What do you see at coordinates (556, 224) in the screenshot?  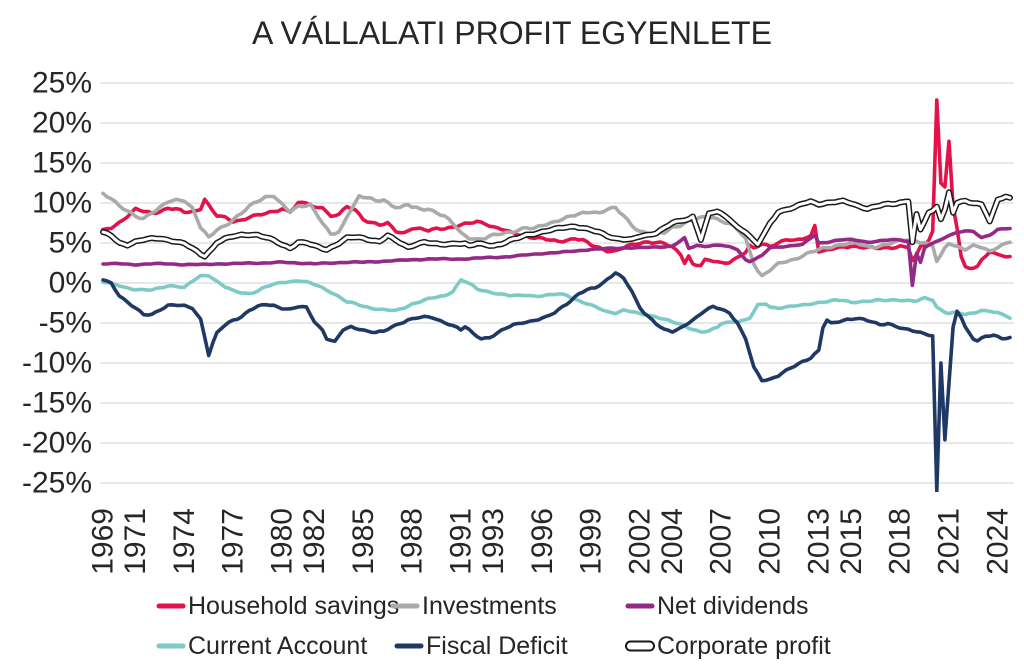 I see `series-line-corporate-profit-inner` at bounding box center [556, 224].